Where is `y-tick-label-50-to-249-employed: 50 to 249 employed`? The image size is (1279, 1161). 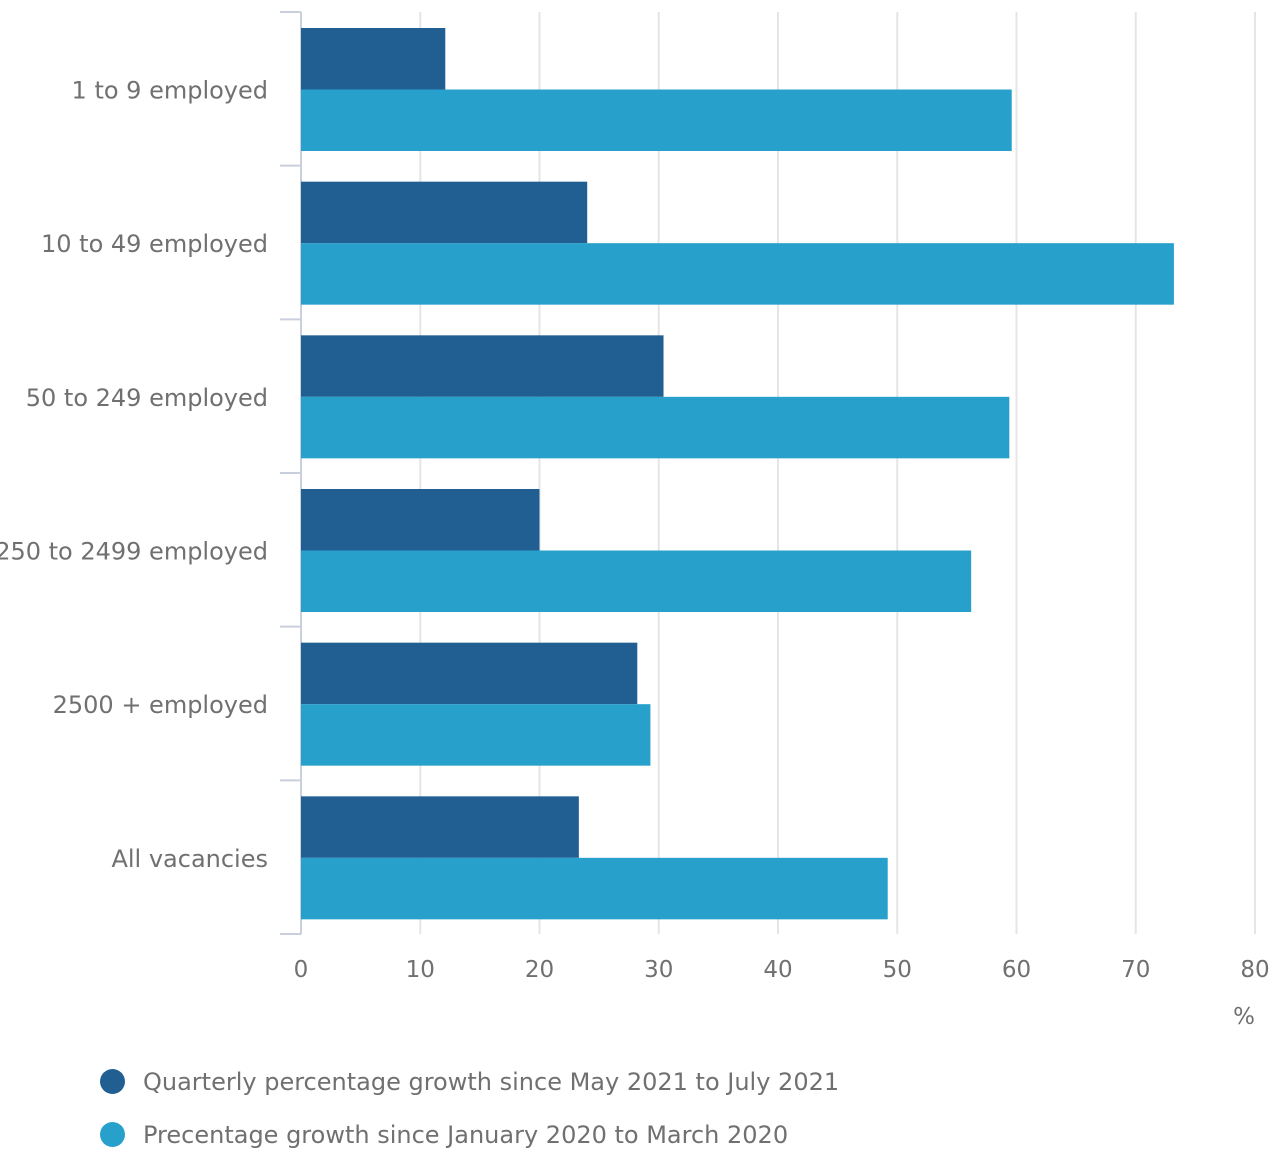 y-tick-label-50-to-249-employed: 50 to 249 employed is located at coordinates (147, 398).